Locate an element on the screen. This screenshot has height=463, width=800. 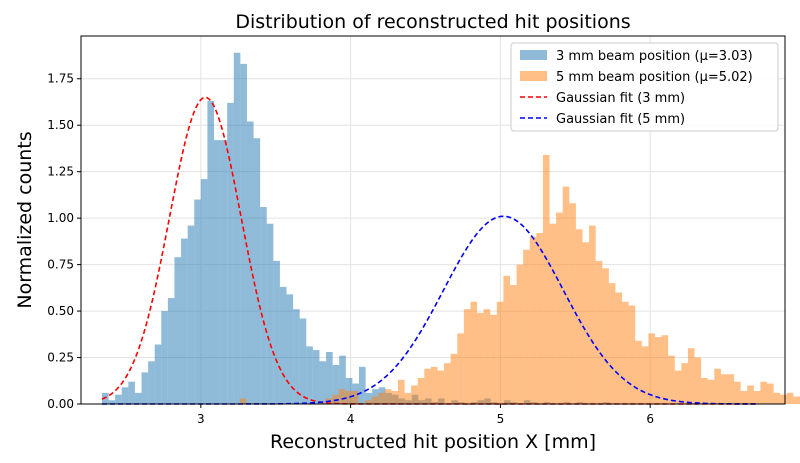
legend-box is located at coordinates (644, 87).